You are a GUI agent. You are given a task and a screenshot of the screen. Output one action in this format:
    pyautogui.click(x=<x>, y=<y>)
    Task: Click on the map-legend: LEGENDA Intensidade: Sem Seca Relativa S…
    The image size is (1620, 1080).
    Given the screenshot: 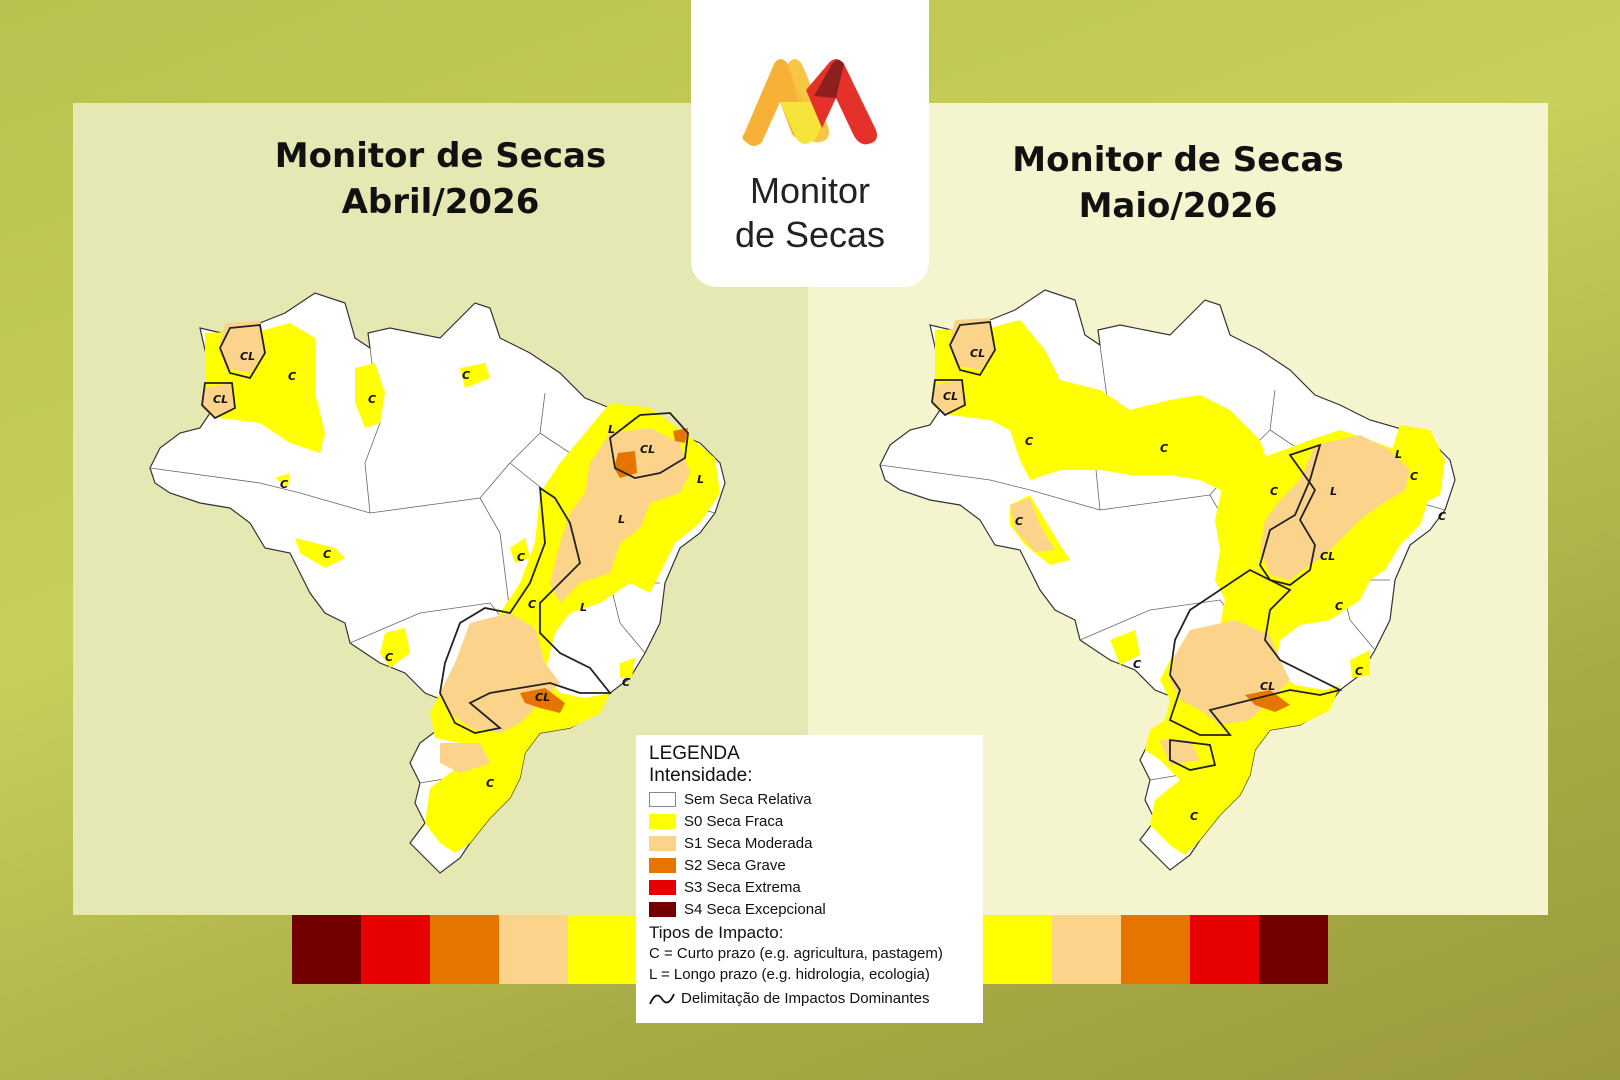 What is the action you would take?
    pyautogui.click(x=809, y=879)
    